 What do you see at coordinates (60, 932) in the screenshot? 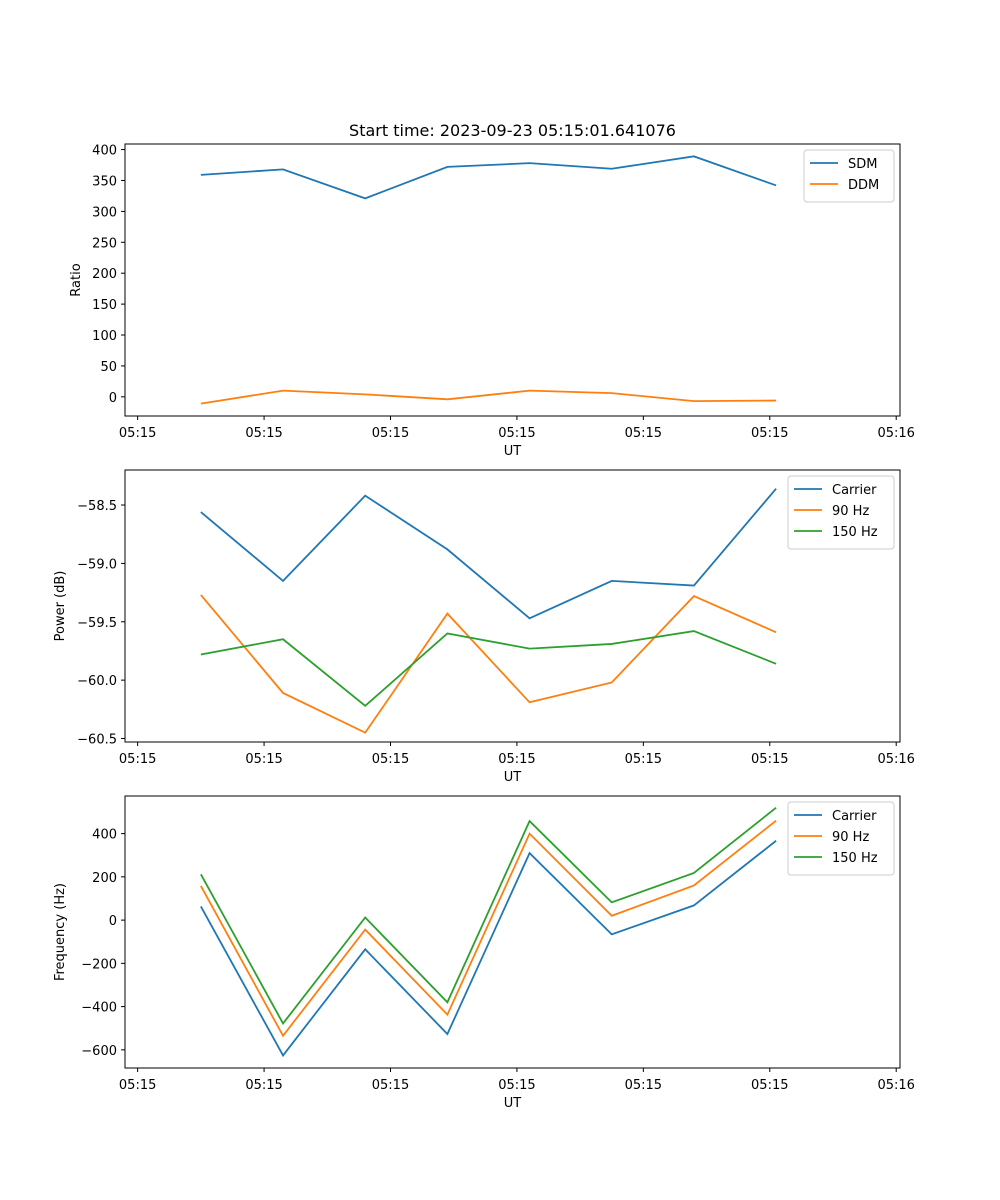
I see `y-axis-label: Frequency (Hz)` at bounding box center [60, 932].